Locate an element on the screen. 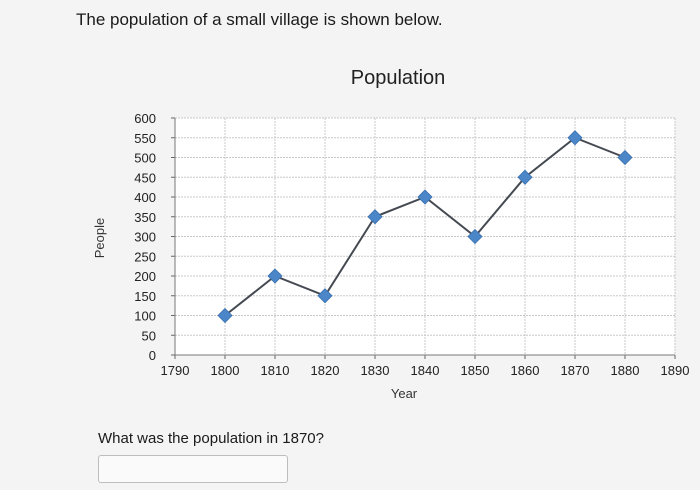 The width and height of the screenshot is (700, 490). y-tick-label: 100 is located at coordinates (145, 316).